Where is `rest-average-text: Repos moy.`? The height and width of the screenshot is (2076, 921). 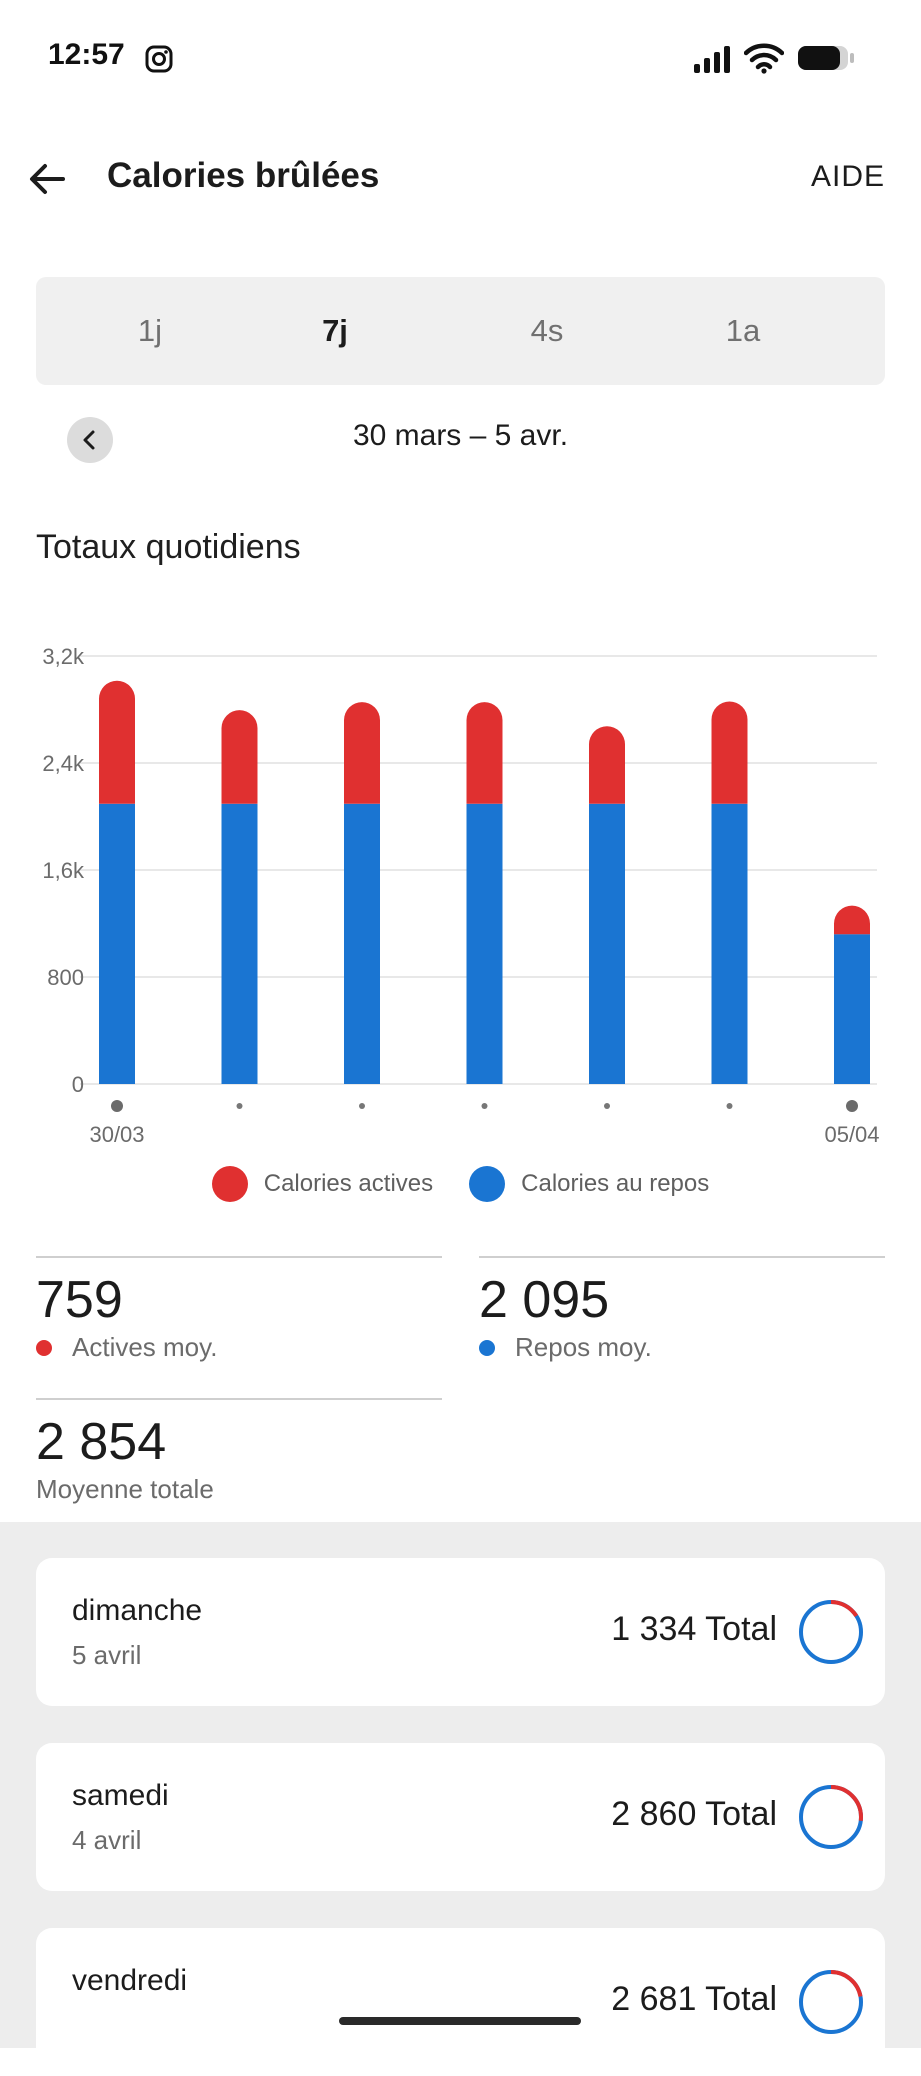 rest-average-text: Repos moy. is located at coordinates (583, 1347).